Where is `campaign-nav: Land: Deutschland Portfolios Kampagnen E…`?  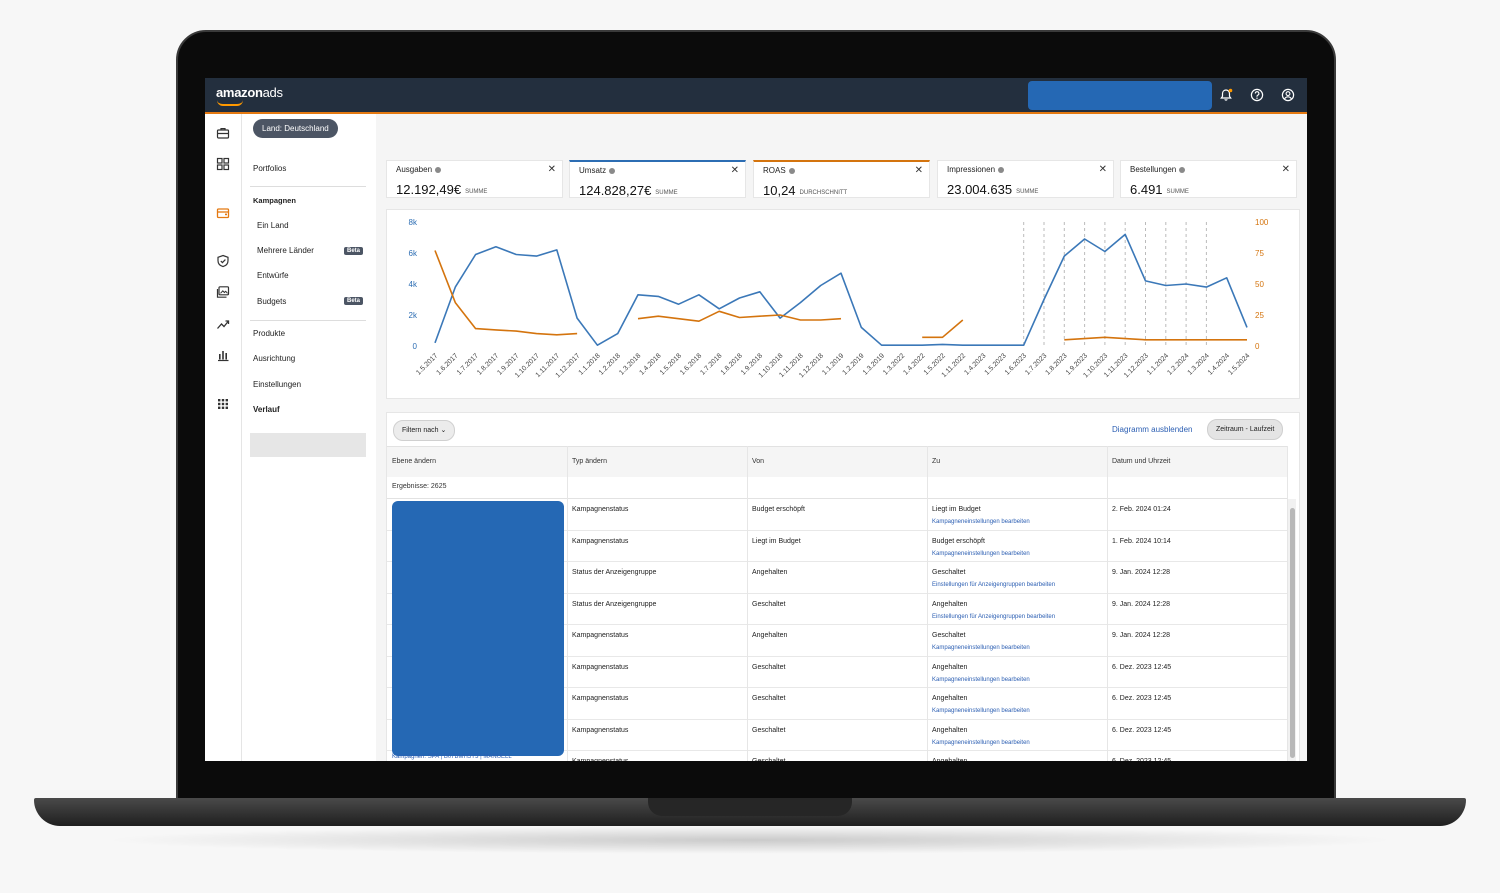
campaign-nav: Land: Deutschland Portfolios Kampagnen E… is located at coordinates (309, 437).